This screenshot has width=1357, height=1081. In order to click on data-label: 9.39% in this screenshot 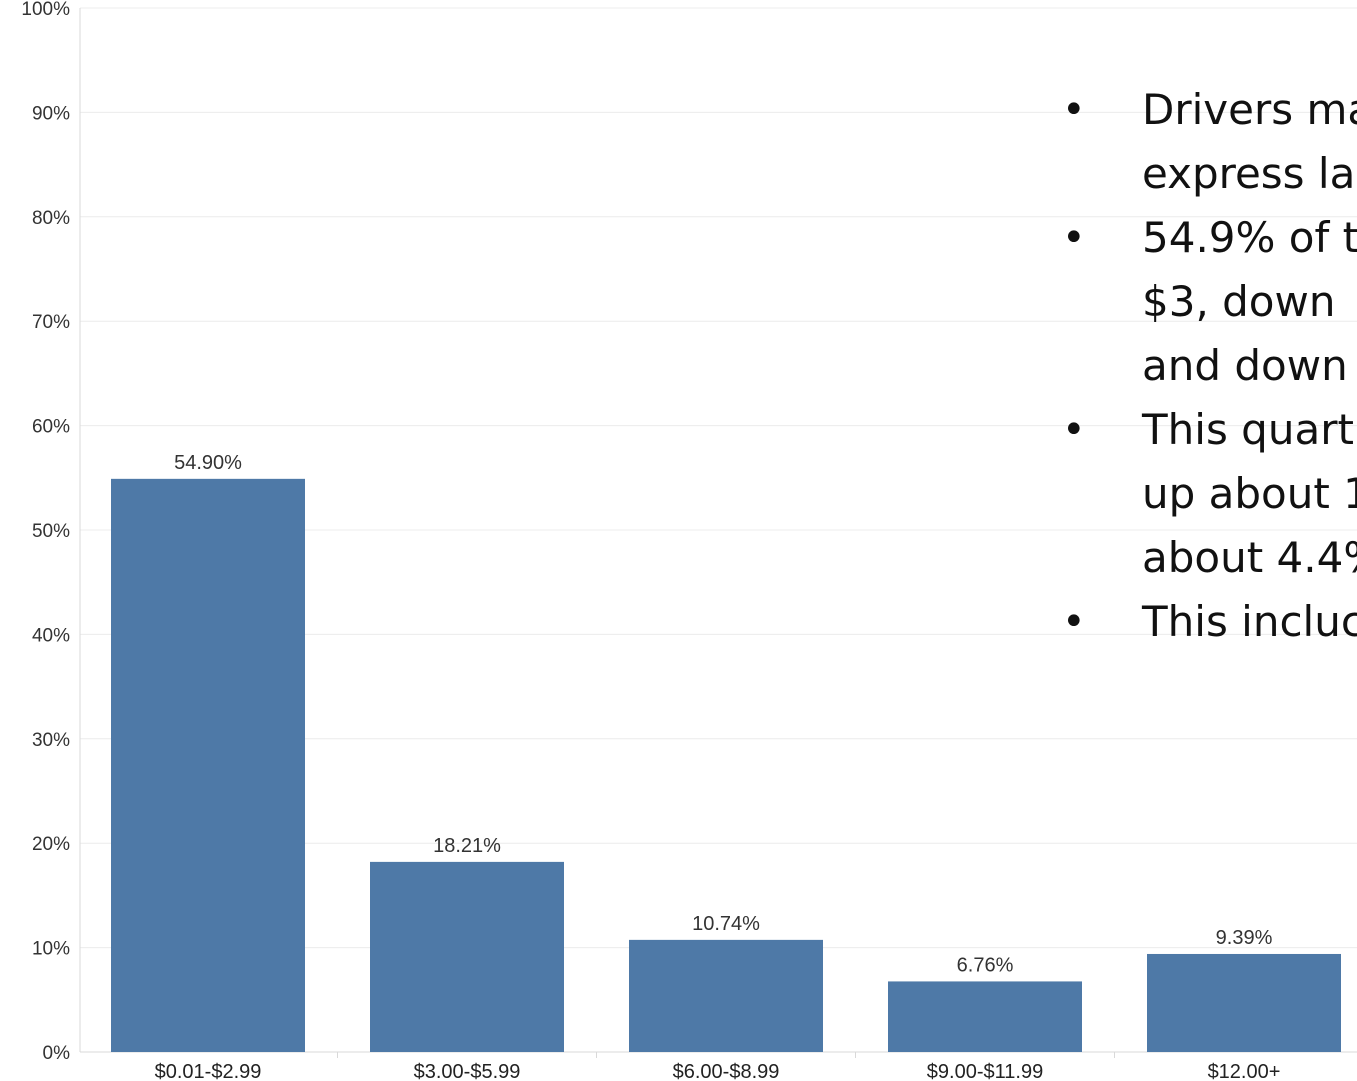, I will do `click(1244, 938)`.